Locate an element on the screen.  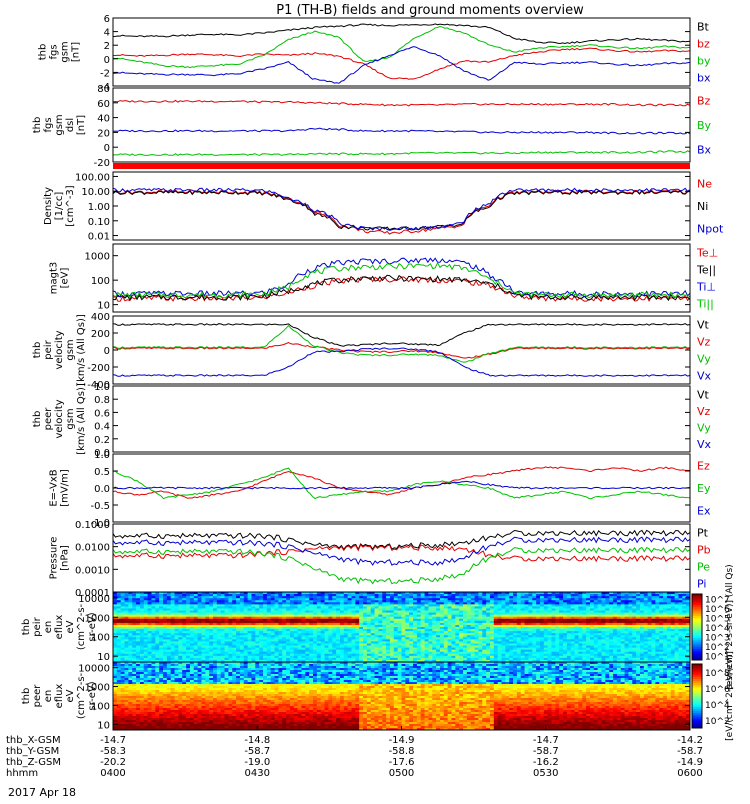
series-line-Bz is located at coordinates (401, 103).